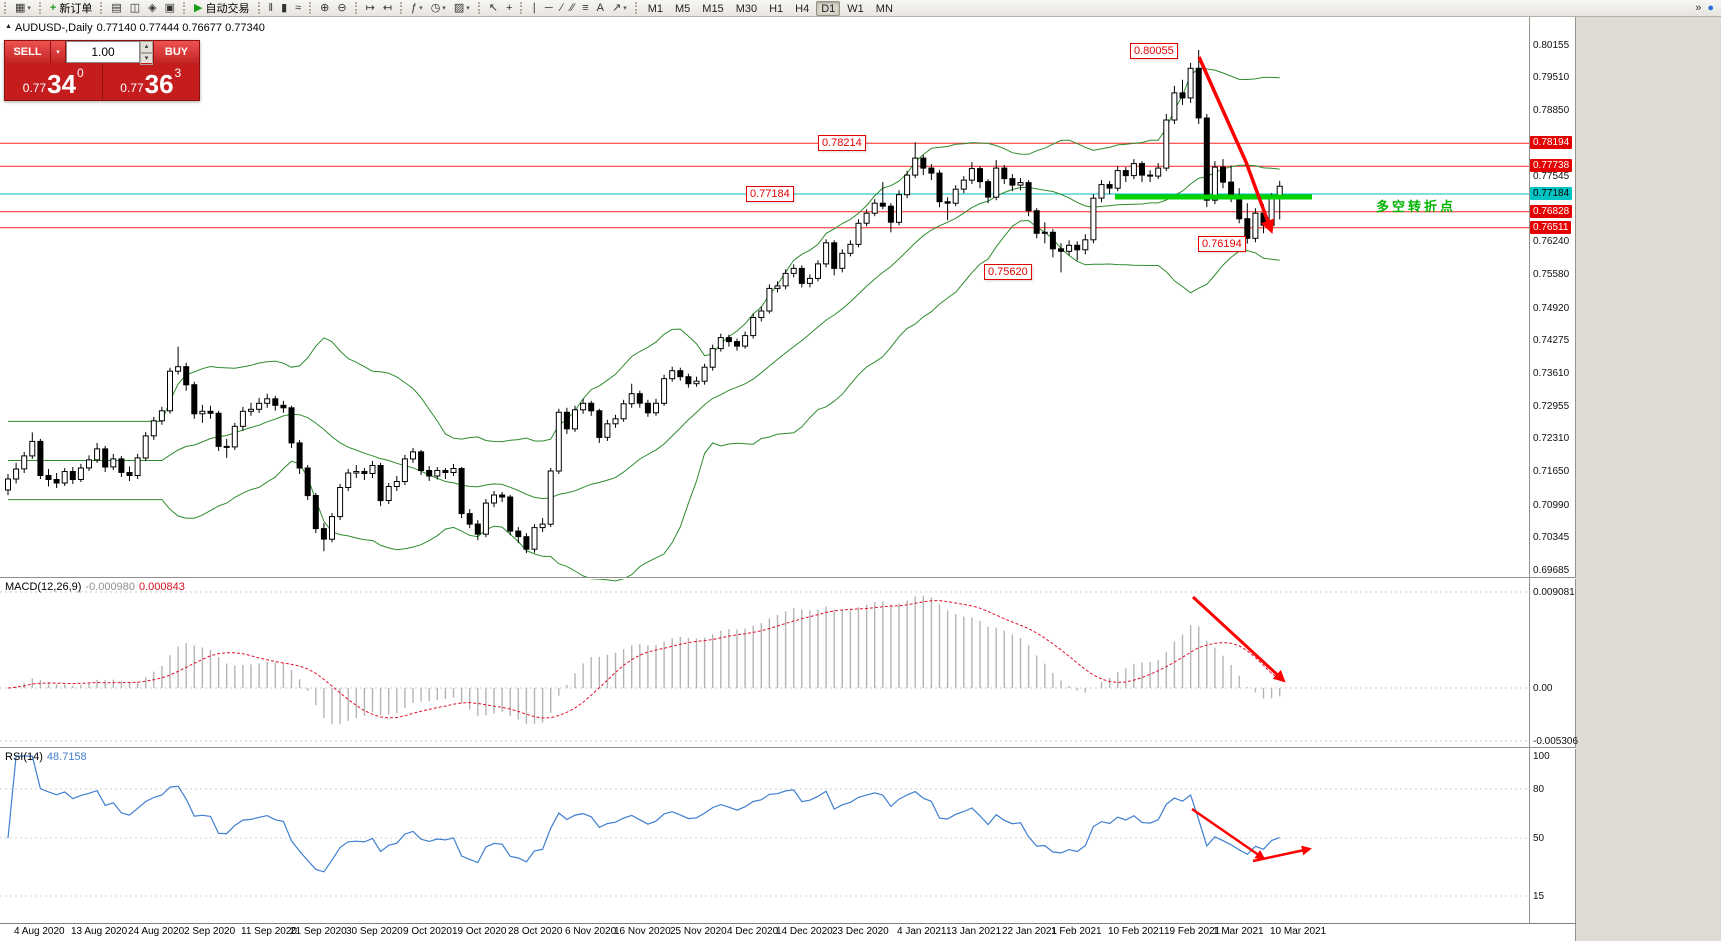 This screenshot has width=1721, height=941. What do you see at coordinates (746, 8) in the screenshot?
I see `timeframe-m30-button: M30` at bounding box center [746, 8].